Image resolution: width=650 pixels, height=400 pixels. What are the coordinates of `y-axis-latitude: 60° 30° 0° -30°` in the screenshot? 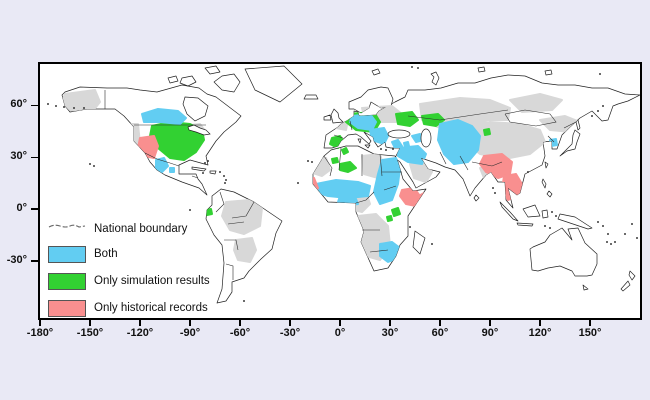 It's located at (19, 191).